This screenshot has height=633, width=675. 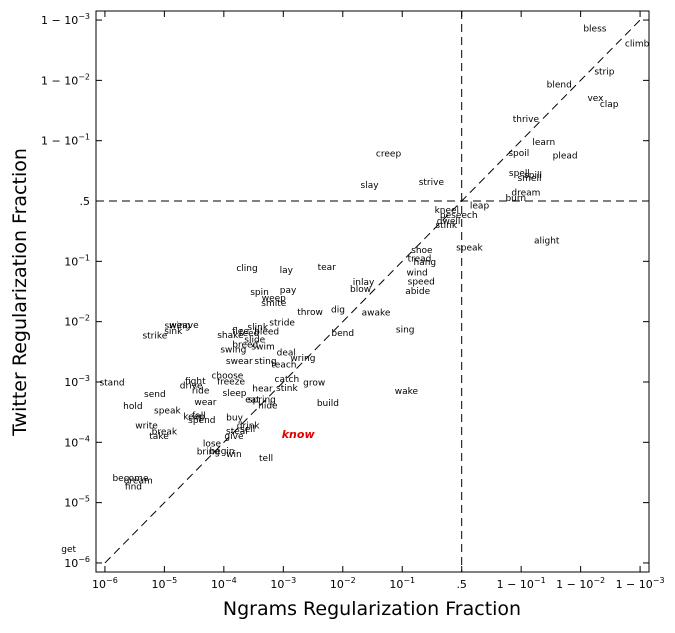 I want to click on verb-label: plead, so click(x=565, y=156).